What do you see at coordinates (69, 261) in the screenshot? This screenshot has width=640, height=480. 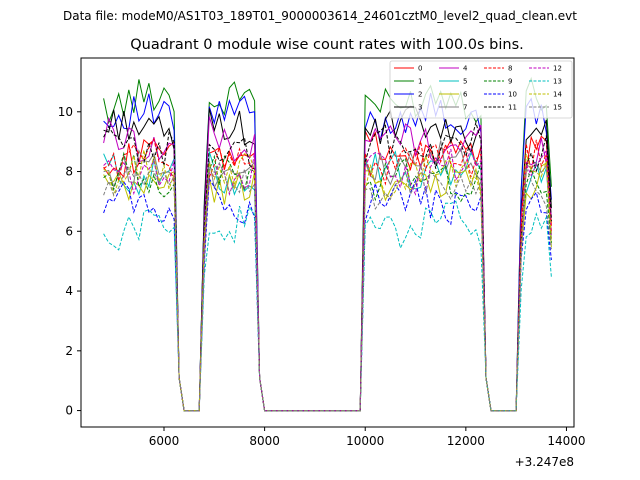 I see `y-axis: 0 2 4 6 8 10` at bounding box center [69, 261].